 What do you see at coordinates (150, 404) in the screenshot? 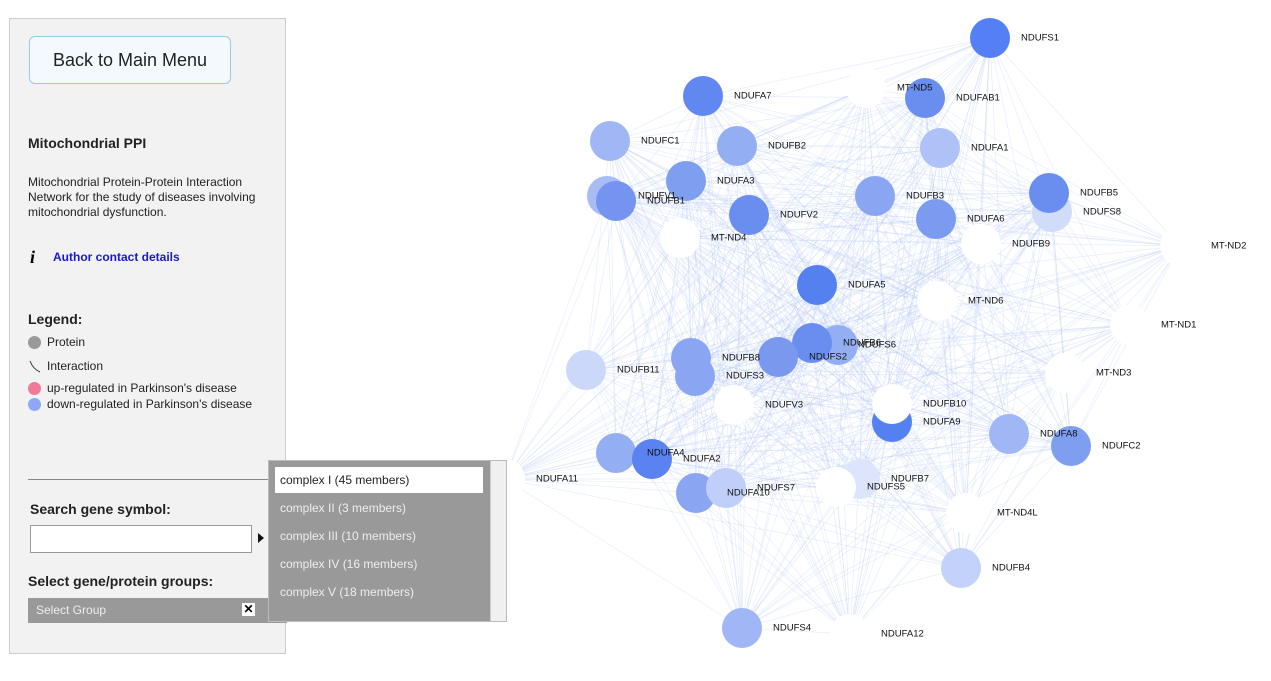
I see `legend-label: down-regulated in Parkinson's disease` at bounding box center [150, 404].